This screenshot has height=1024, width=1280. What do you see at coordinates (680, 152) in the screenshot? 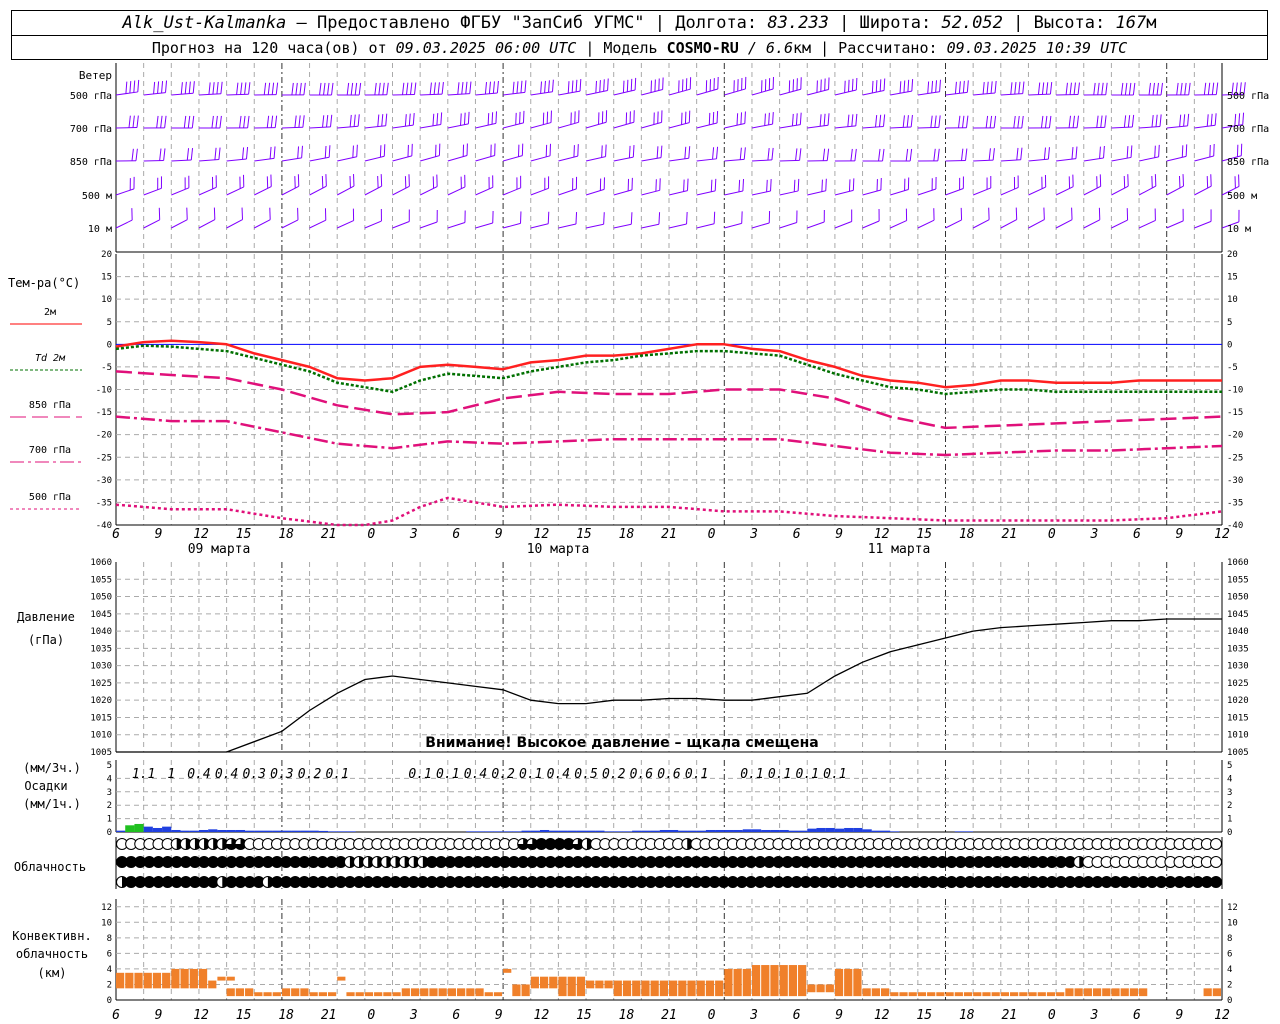
I see `wind-panel` at bounding box center [680, 152].